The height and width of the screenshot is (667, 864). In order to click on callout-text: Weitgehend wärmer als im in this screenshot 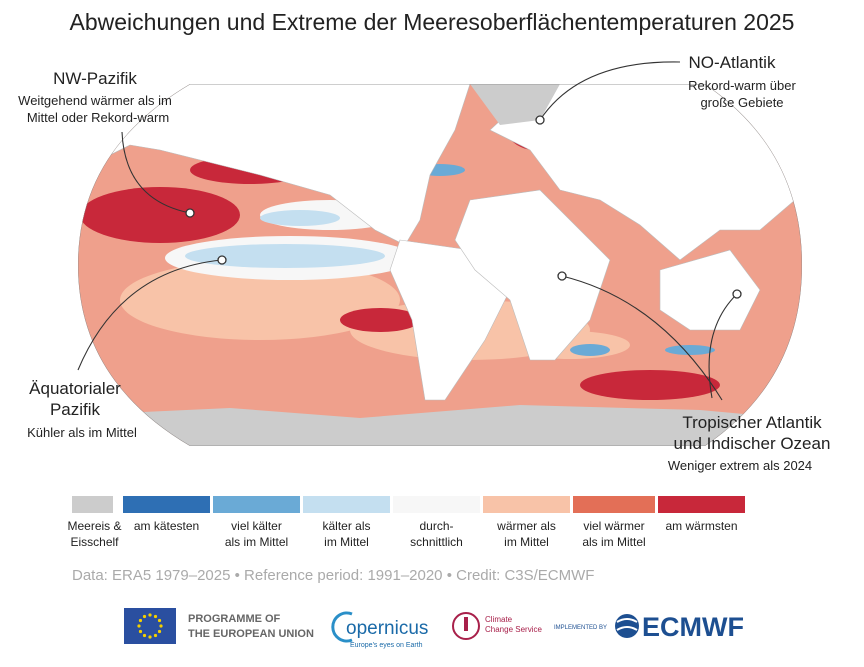, I will do `click(95, 100)`.